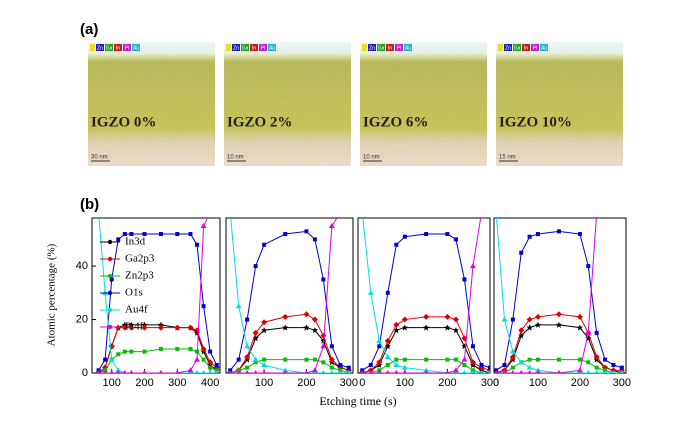 This screenshot has height=424, width=691. What do you see at coordinates (139, 276) in the screenshot?
I see `legend-label: Zn2p3` at bounding box center [139, 276].